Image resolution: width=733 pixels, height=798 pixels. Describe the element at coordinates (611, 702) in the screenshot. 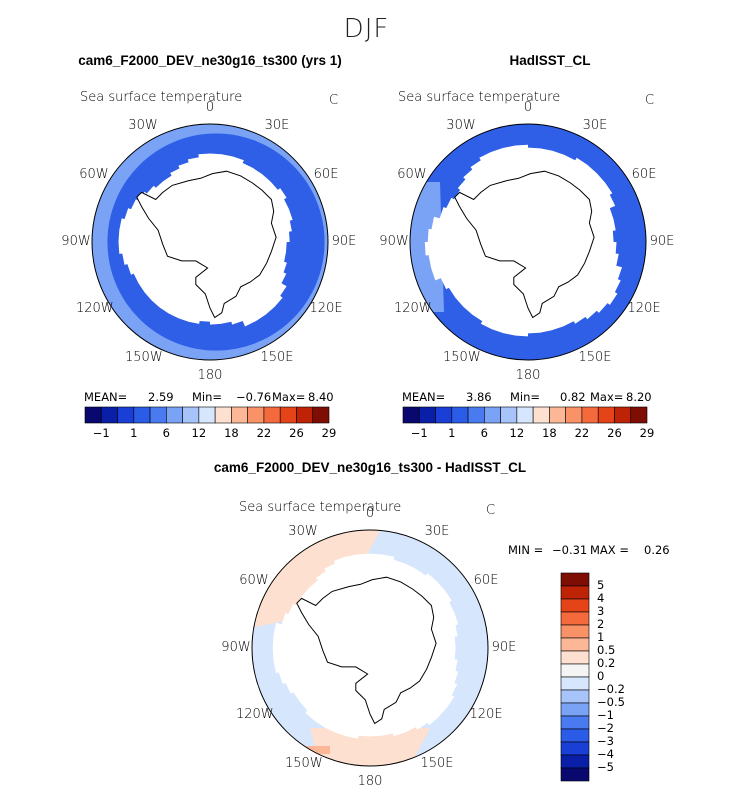

I see `colorbar-tick: −0.5` at that location.